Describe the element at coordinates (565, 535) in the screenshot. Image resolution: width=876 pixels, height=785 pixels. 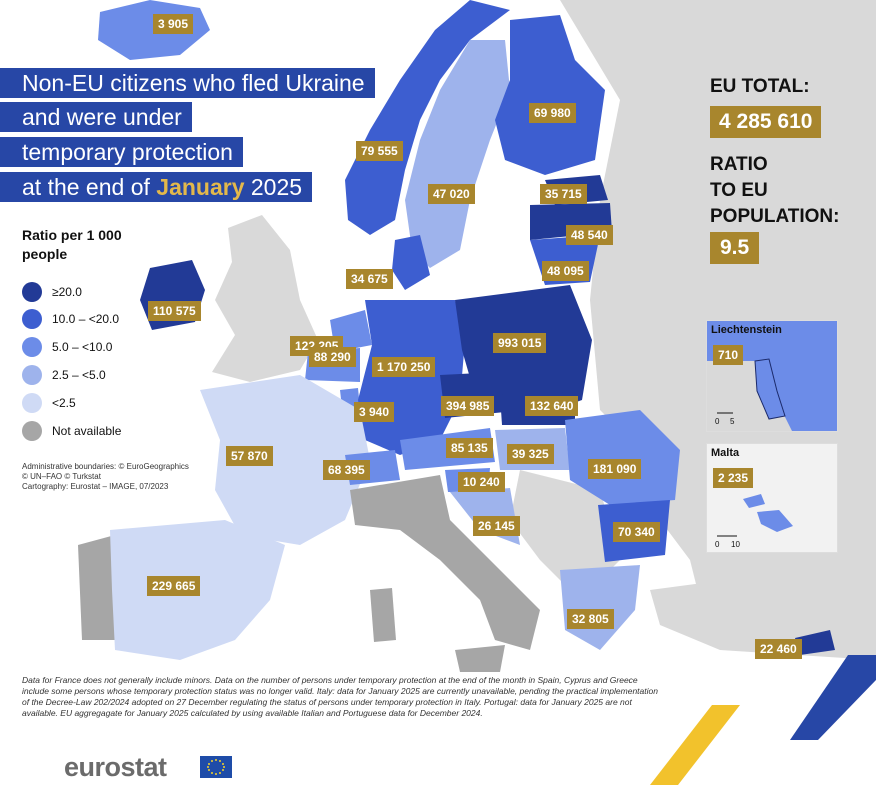
I see `map-balkans` at that location.